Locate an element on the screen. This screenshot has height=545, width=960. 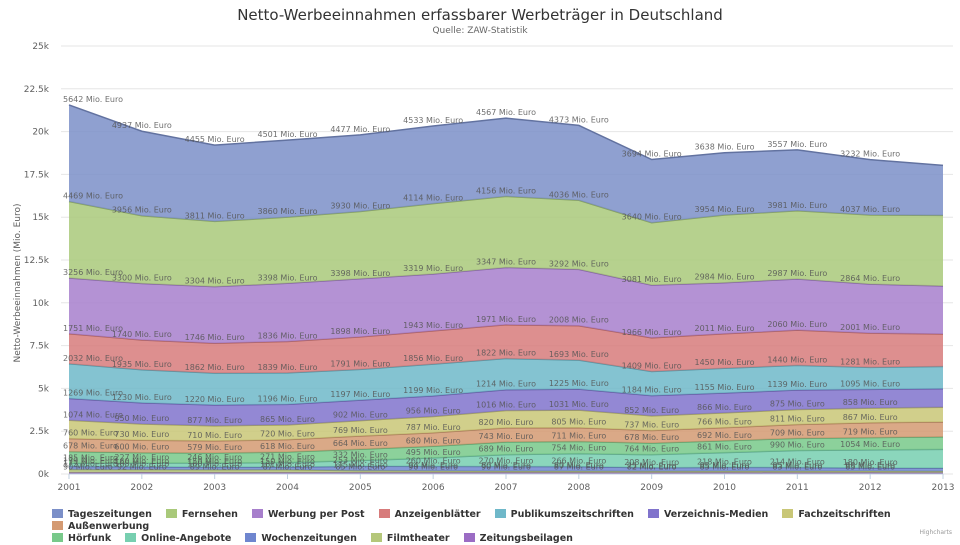
x-tick-label: 2004 is located at coordinates (287, 488).